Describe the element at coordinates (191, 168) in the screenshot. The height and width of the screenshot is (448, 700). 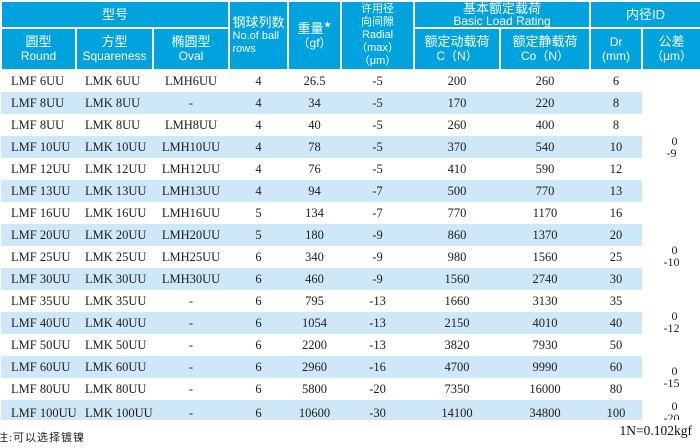
I see `cell-oval: LMH12UU` at that location.